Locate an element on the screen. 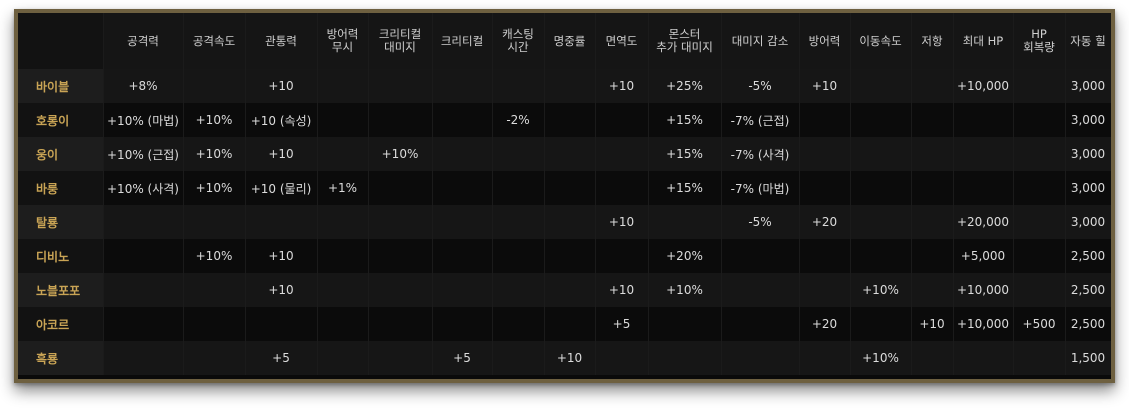  table-cell: +25% is located at coordinates (685, 86).